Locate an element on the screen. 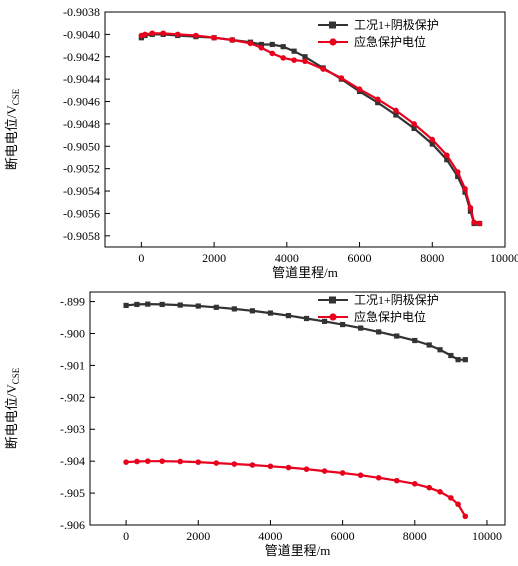 The width and height of the screenshot is (518, 566). y-tick-label: -0.9038 is located at coordinates (81, 12).